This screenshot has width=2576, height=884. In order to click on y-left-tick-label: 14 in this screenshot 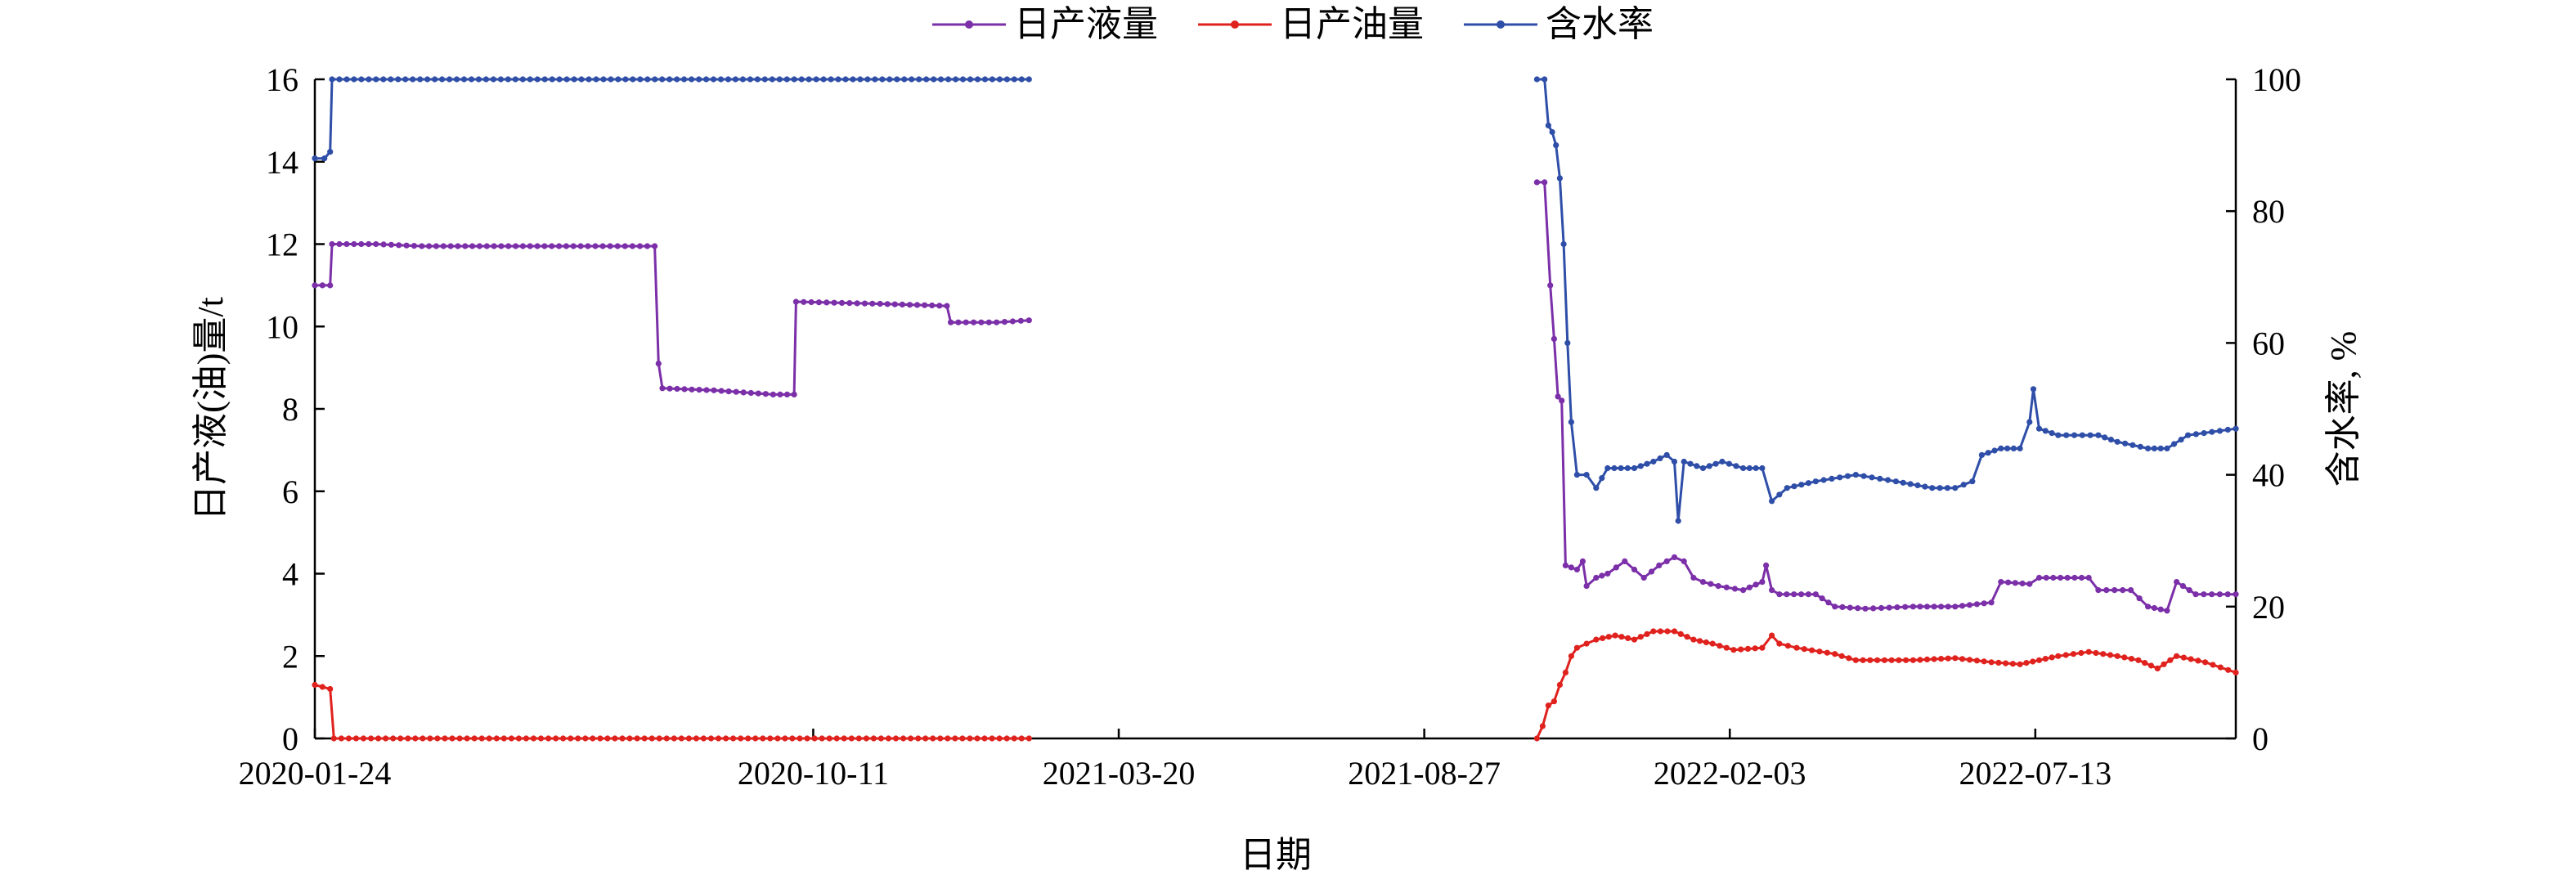, I will do `click(282, 162)`.